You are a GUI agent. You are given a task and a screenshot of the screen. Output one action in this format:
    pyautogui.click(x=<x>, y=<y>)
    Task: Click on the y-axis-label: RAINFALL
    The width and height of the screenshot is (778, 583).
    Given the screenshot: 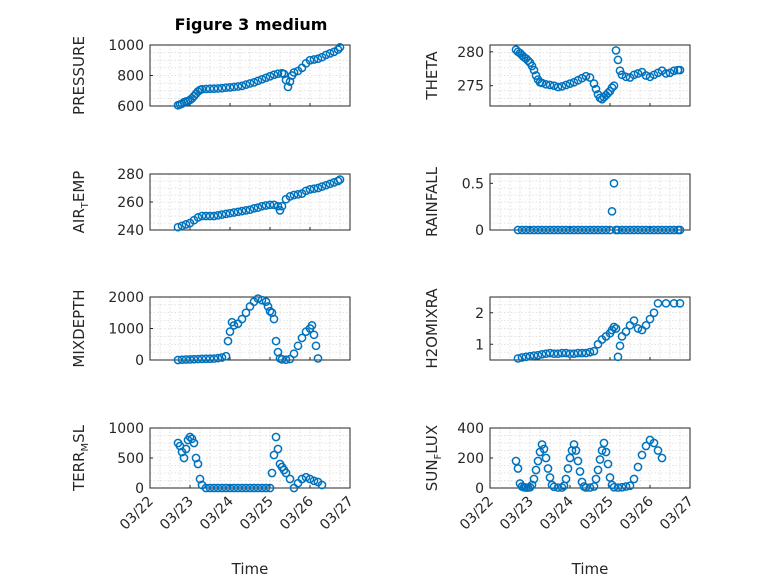 What is the action you would take?
    pyautogui.click(x=432, y=201)
    